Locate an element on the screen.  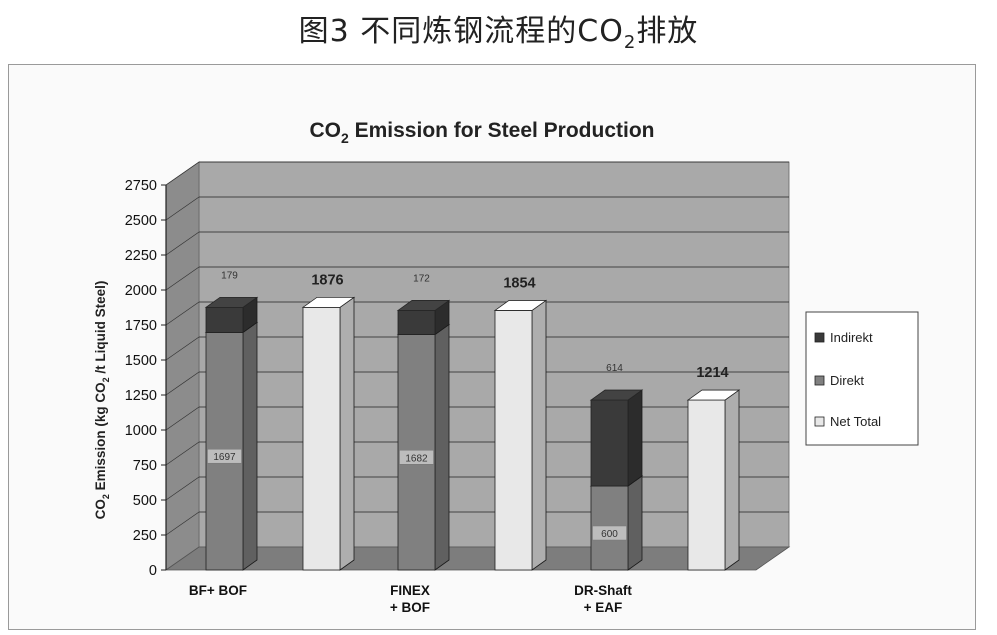
data-label-direkt-3: 600 is located at coordinates (609, 534).